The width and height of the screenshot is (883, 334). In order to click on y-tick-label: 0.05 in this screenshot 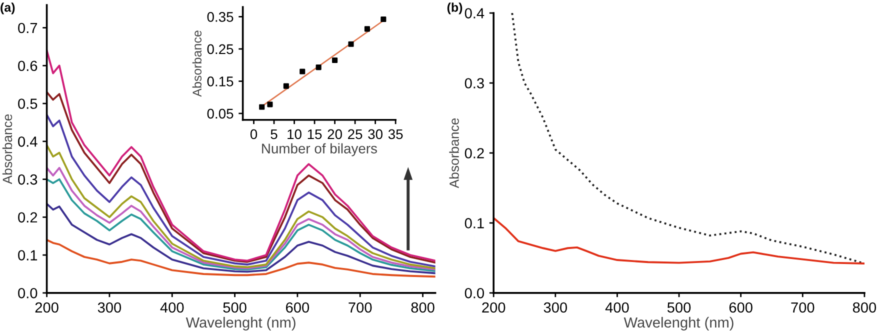, I will do `click(220, 113)`.